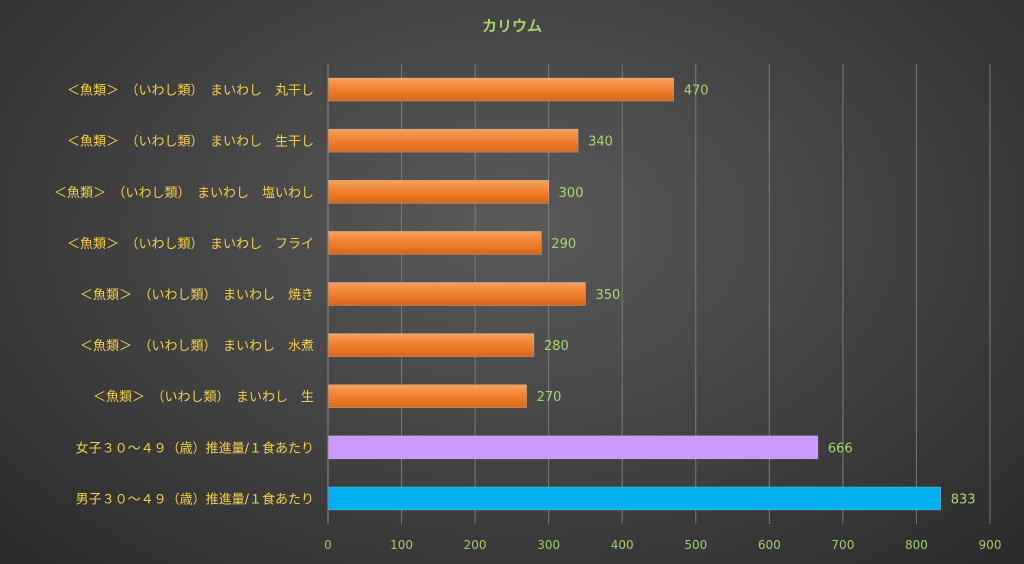  Describe the element at coordinates (328, 545) in the screenshot. I see `x-tick-label: 0` at that location.